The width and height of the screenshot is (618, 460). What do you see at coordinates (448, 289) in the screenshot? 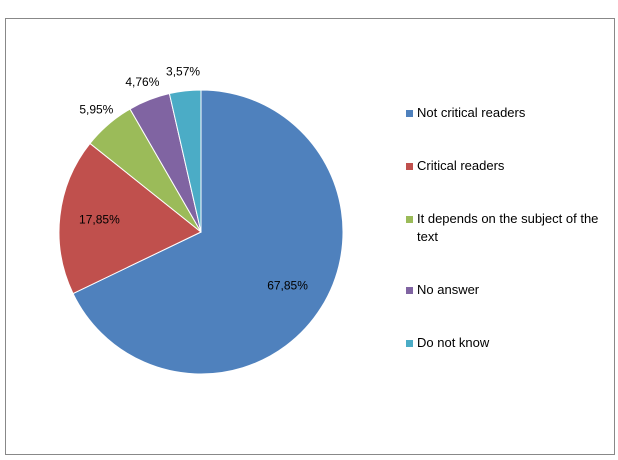
I see `legend-label: No answer` at bounding box center [448, 289].